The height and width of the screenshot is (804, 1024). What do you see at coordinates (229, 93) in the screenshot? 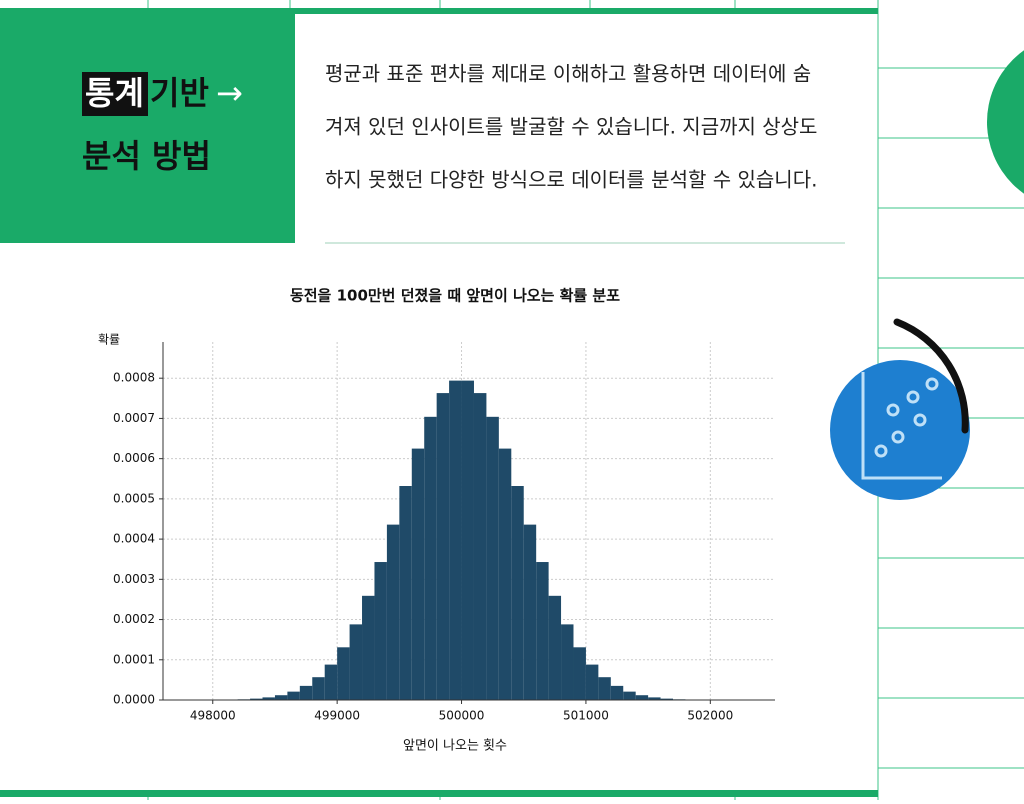
I see `heading-arrow: →` at bounding box center [229, 93].